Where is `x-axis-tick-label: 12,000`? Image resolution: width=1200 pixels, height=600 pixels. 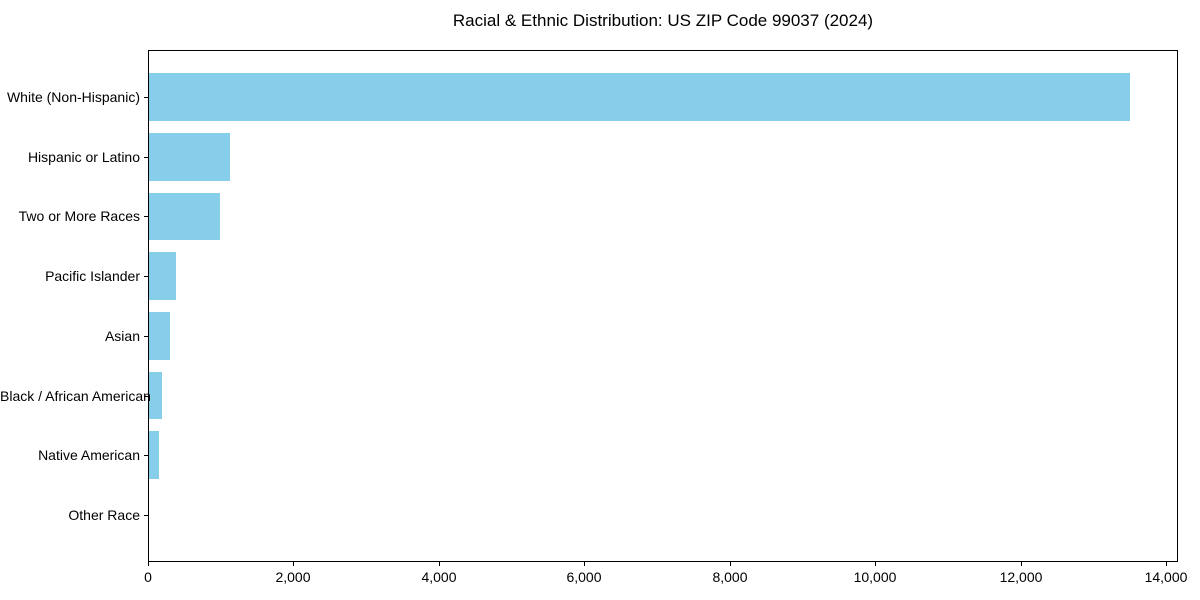 x-axis-tick-label: 12,000 is located at coordinates (1021, 577).